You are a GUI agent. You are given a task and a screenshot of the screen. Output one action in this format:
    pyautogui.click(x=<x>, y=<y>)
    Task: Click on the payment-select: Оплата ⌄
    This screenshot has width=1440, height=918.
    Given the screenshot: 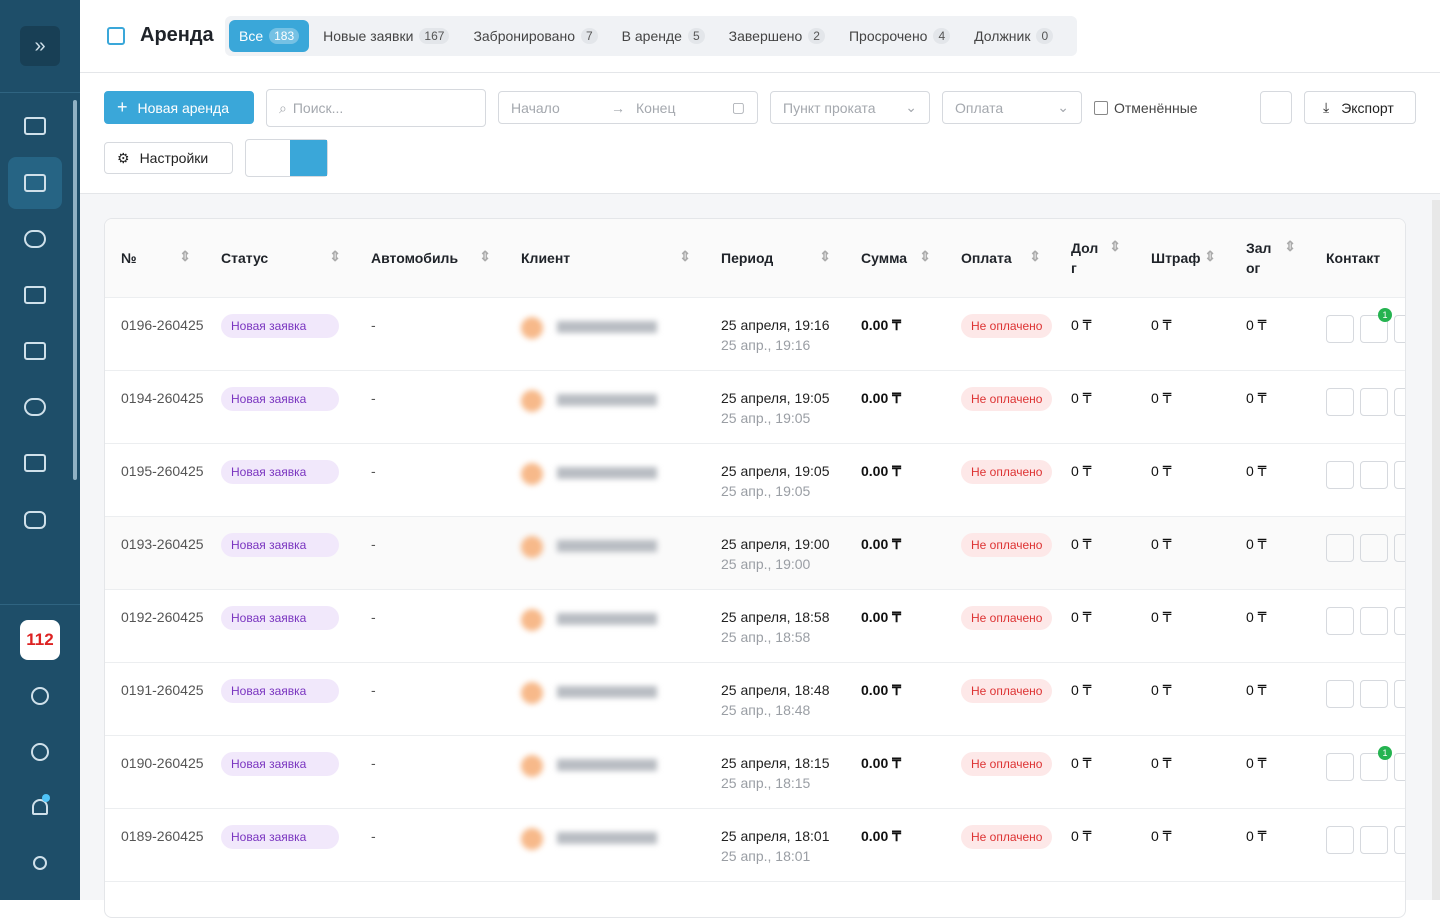 What is the action you would take?
    pyautogui.click(x=1012, y=107)
    